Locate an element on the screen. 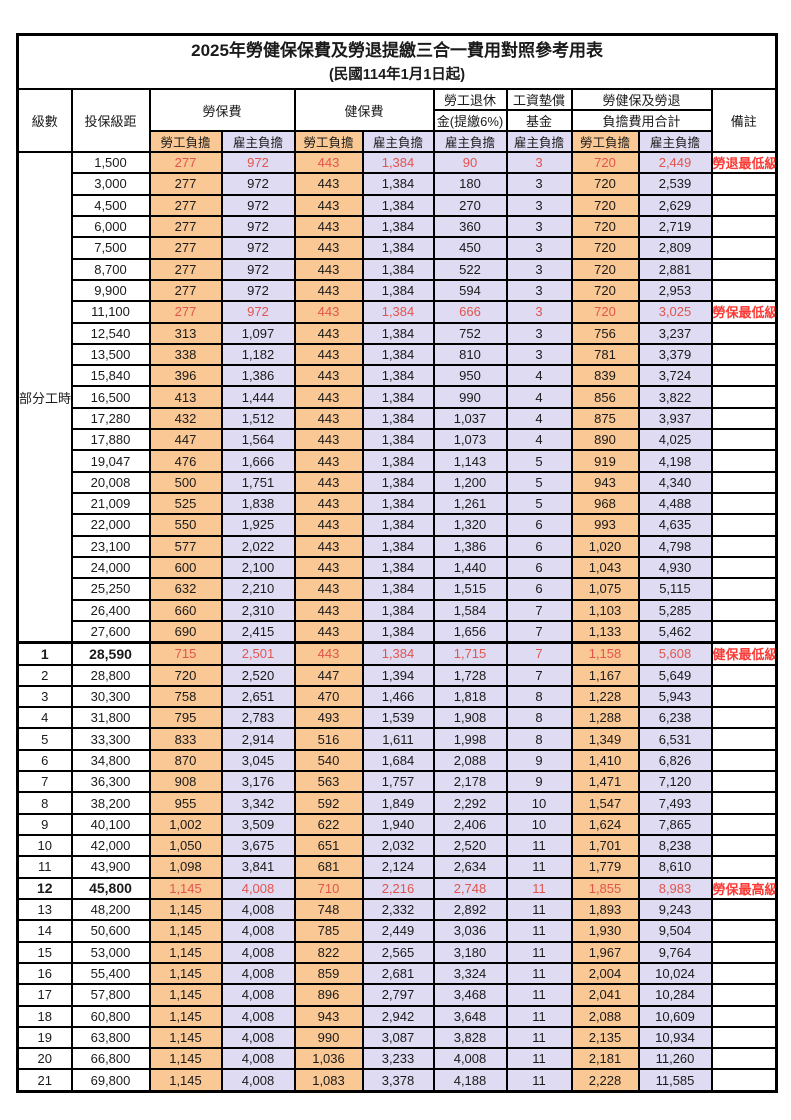 The width and height of the screenshot is (791, 1120). header-wage-fund-line2: 基金 is located at coordinates (539, 120).